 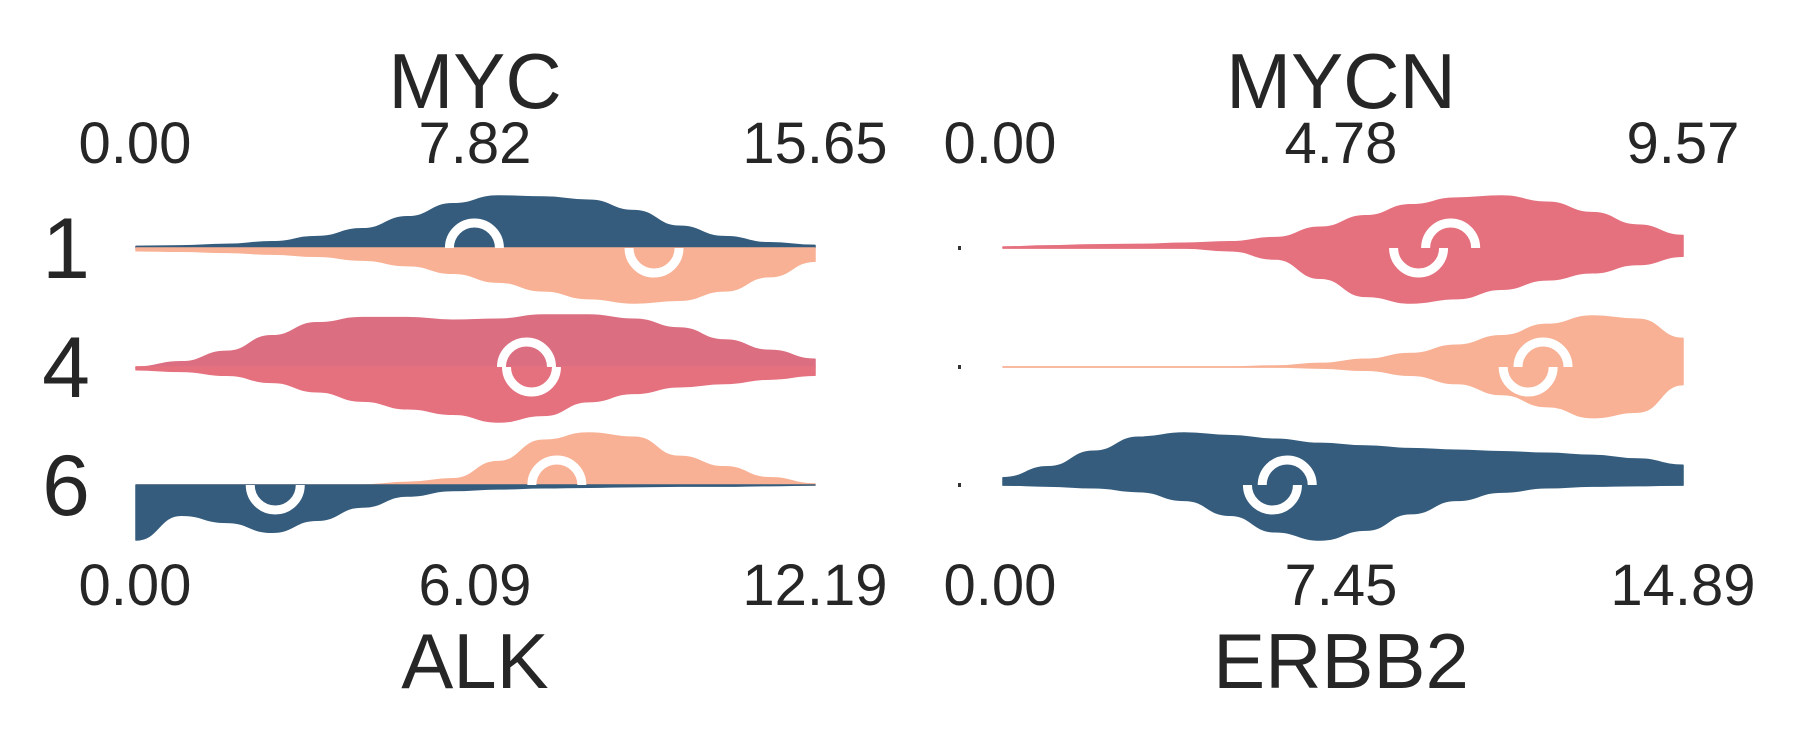 I want to click on tick-label-erbb2-1: 7.45, so click(x=1341, y=585).